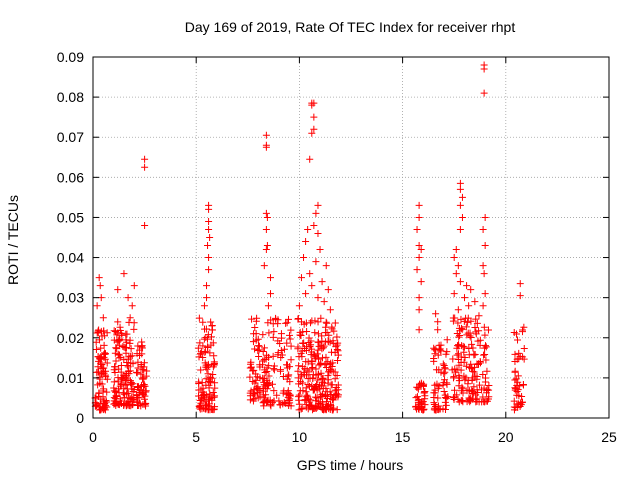 Image resolution: width=640 pixels, height=480 pixels. Describe the element at coordinates (506, 437) in the screenshot. I see `x-tick-label: 20` at that location.